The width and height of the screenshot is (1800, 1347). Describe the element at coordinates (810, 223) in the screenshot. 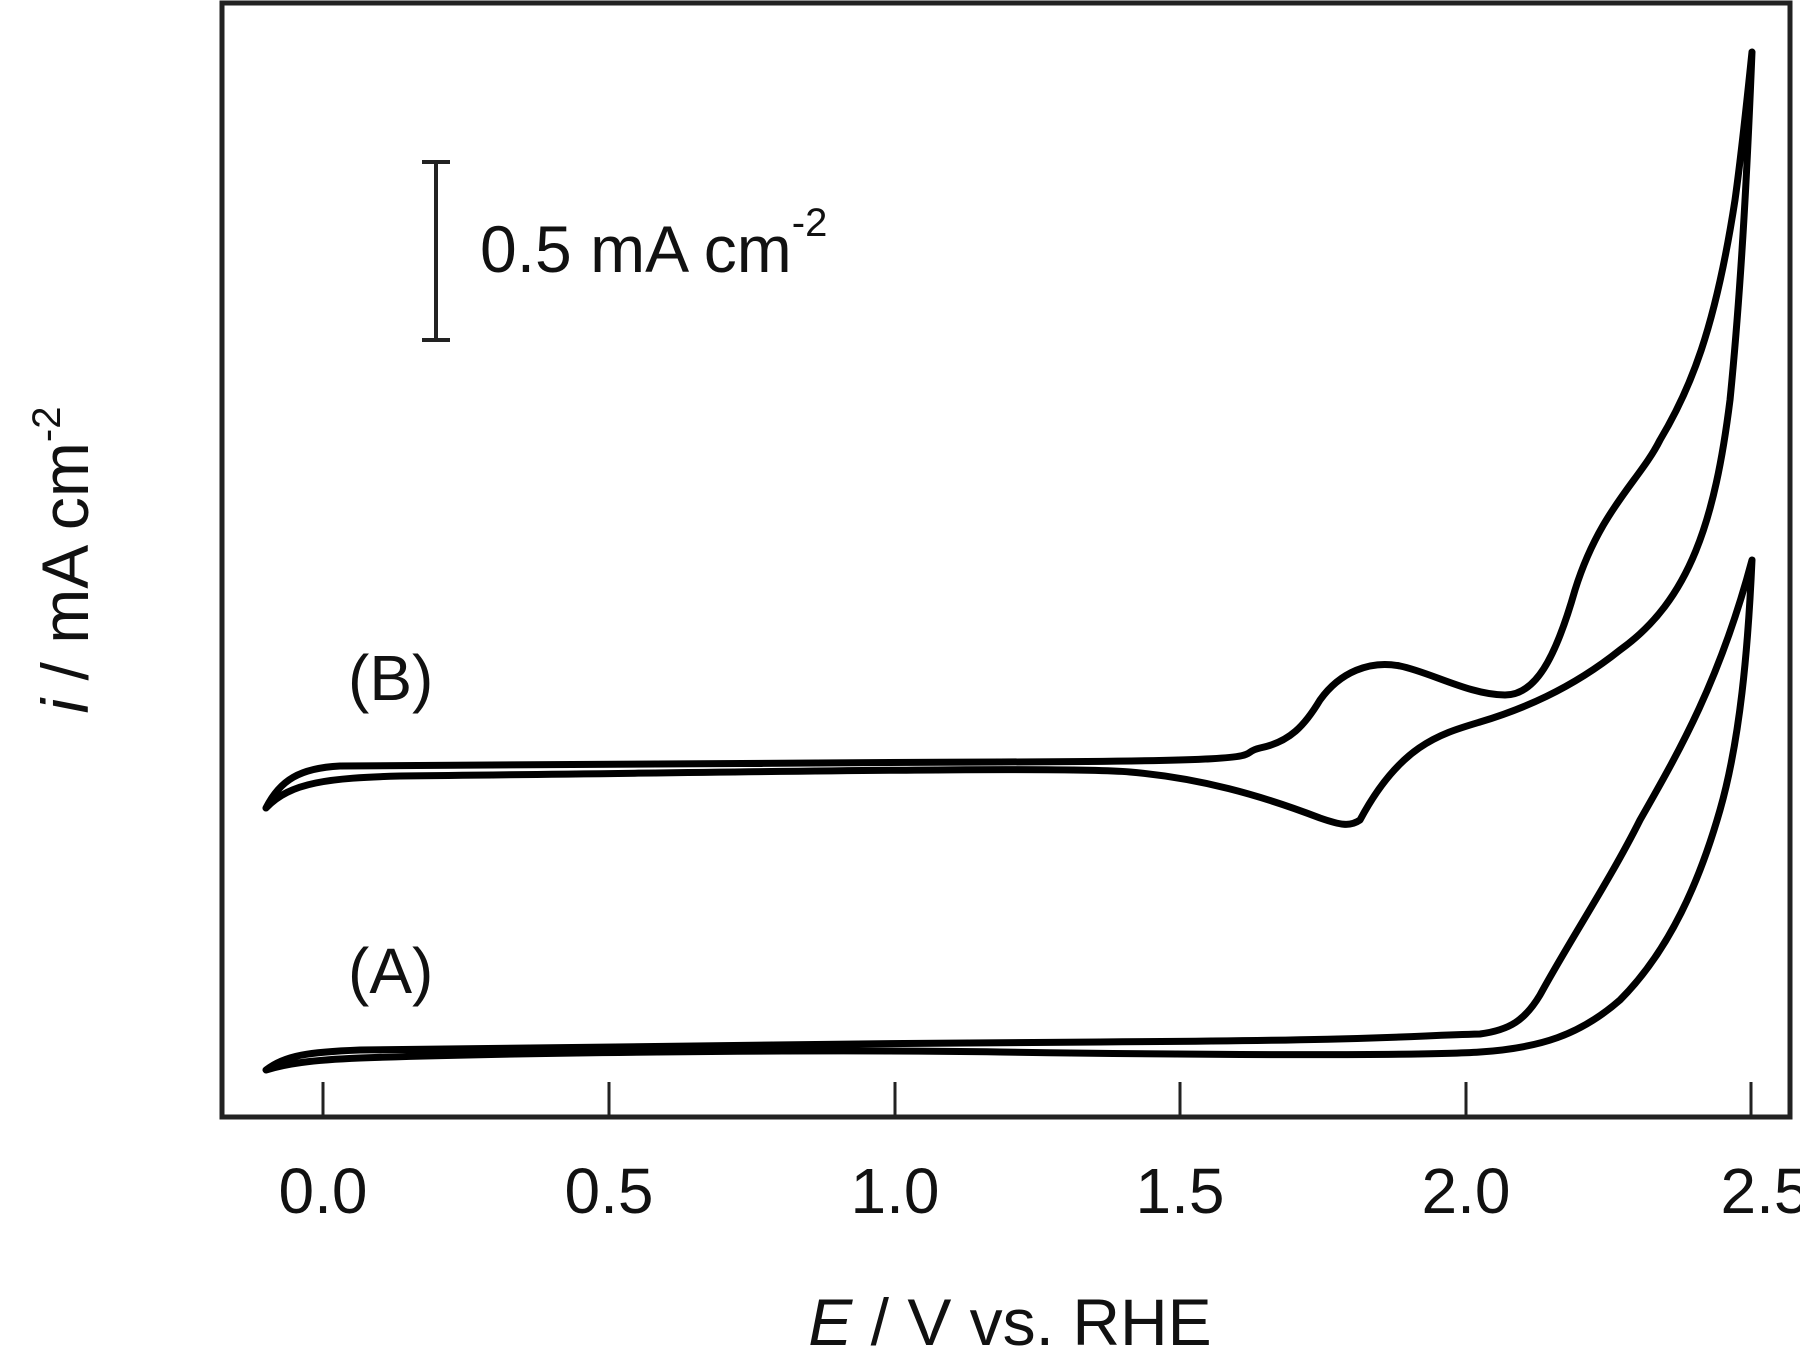

I see `scale-bar-label-sup: -2` at that location.